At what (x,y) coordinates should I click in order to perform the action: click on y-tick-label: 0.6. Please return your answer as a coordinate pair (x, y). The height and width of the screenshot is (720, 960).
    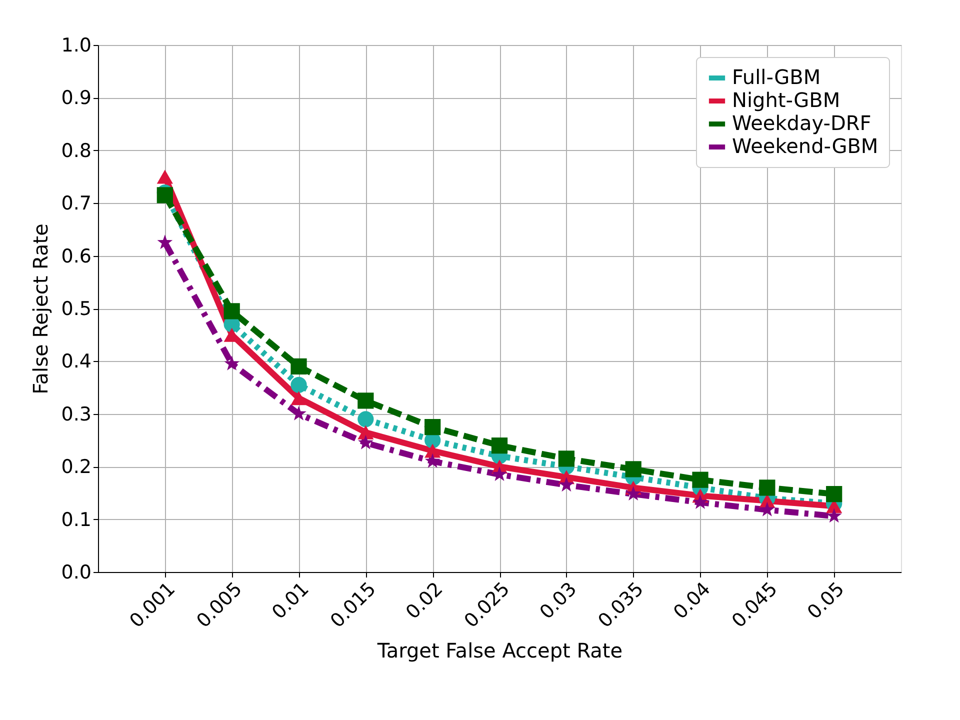
    Looking at the image, I should click on (76, 256).